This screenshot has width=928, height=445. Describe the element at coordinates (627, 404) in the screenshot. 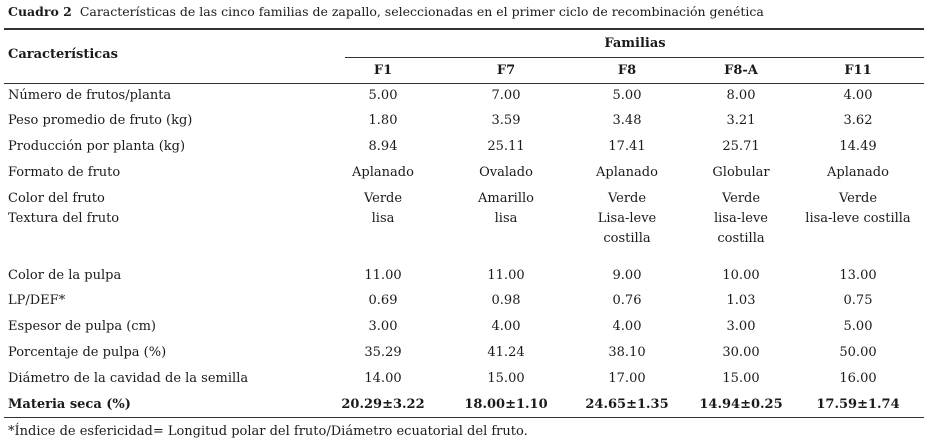

I see `cell: 24.65±1.35` at that location.